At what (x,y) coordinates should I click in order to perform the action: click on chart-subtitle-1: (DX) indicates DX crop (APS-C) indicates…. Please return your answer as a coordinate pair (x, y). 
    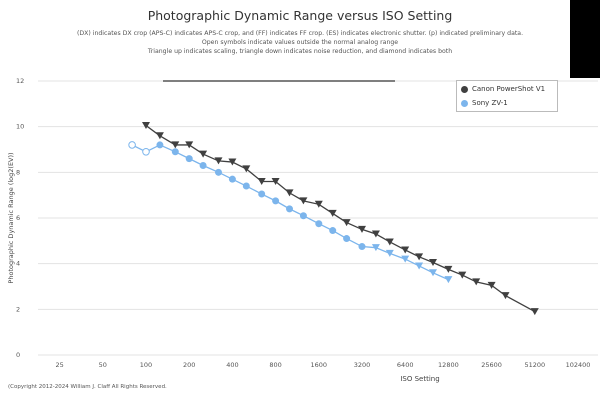
    Looking at the image, I should click on (300, 33).